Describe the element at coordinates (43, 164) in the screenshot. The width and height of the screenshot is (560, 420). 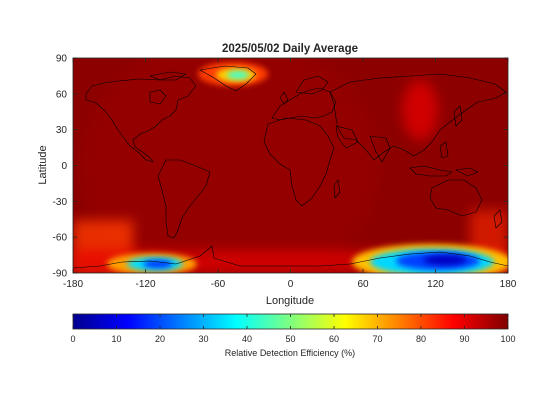
I see `y-axis-label: Latitude` at that location.